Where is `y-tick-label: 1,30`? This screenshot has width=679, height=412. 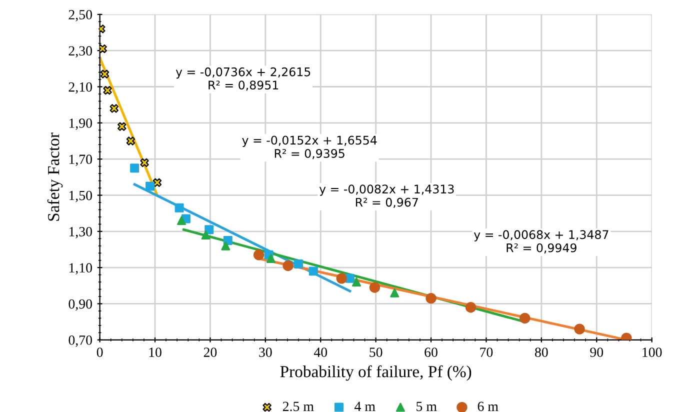
y-tick-label: 1,30 is located at coordinates (80, 232).